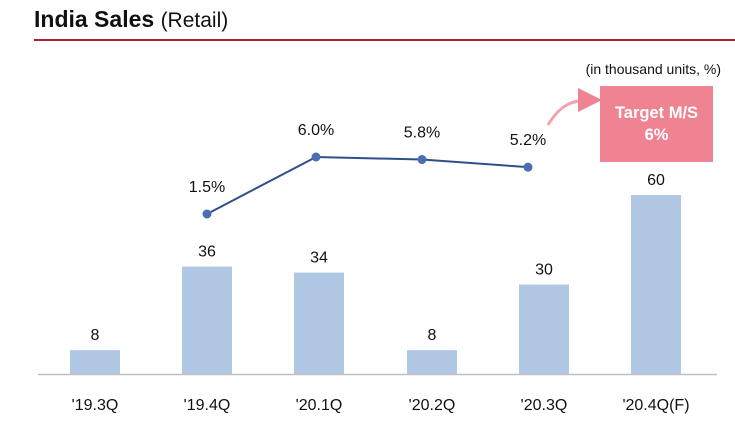  I want to click on bar-value-label: 60, so click(656, 180).